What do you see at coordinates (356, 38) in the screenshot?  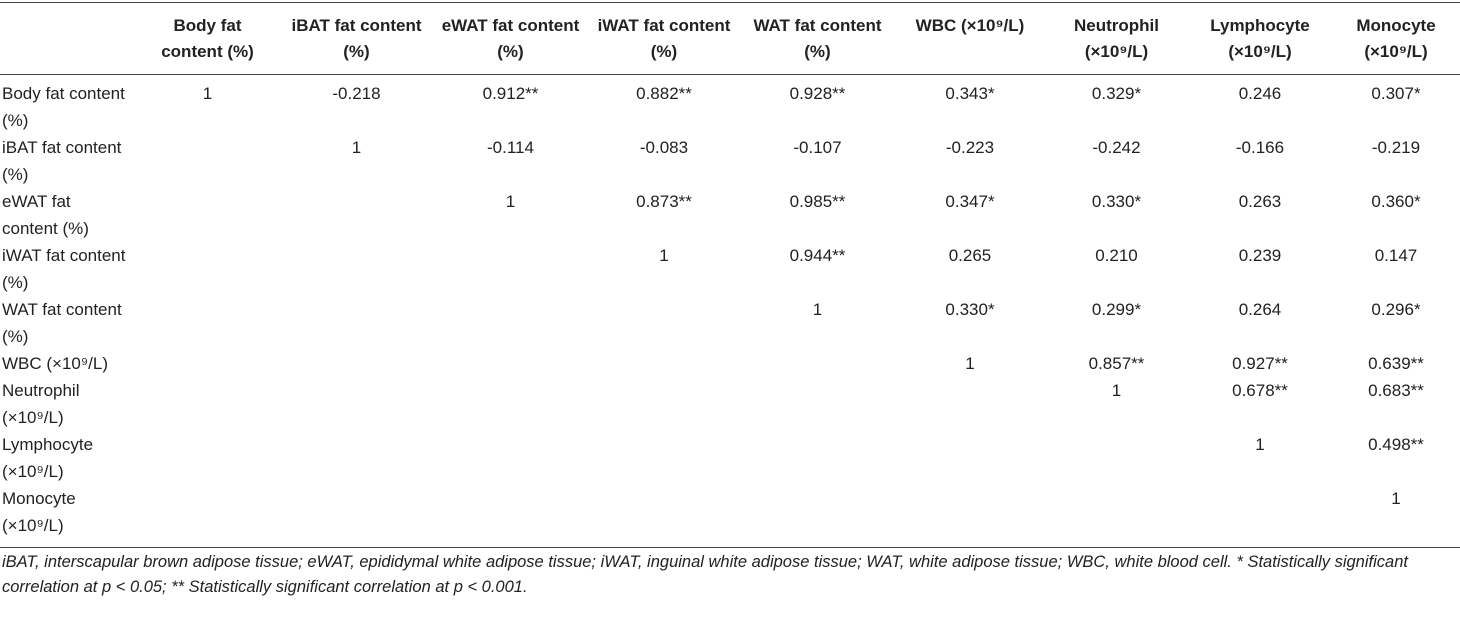 I see `column-header: iBAT fat content (%)` at bounding box center [356, 38].